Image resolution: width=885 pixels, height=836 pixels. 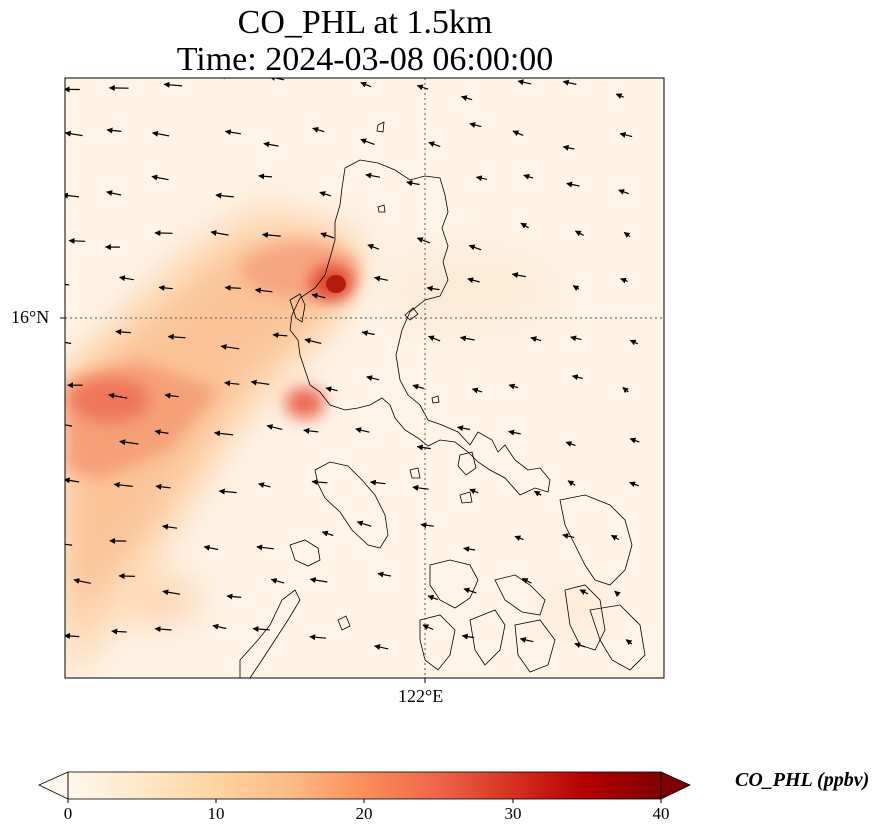 What do you see at coordinates (421, 696) in the screenshot?
I see `lon-tick-label: 122°E` at bounding box center [421, 696].